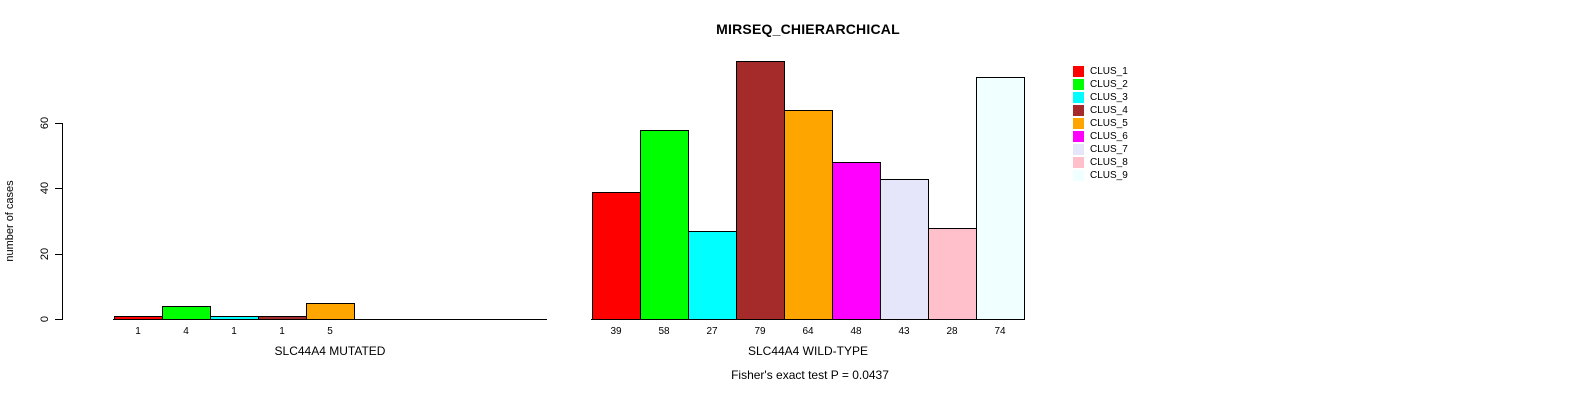  I want to click on fisher-test-annotation: Fisher's exact test P = 0.0437, so click(810, 375).